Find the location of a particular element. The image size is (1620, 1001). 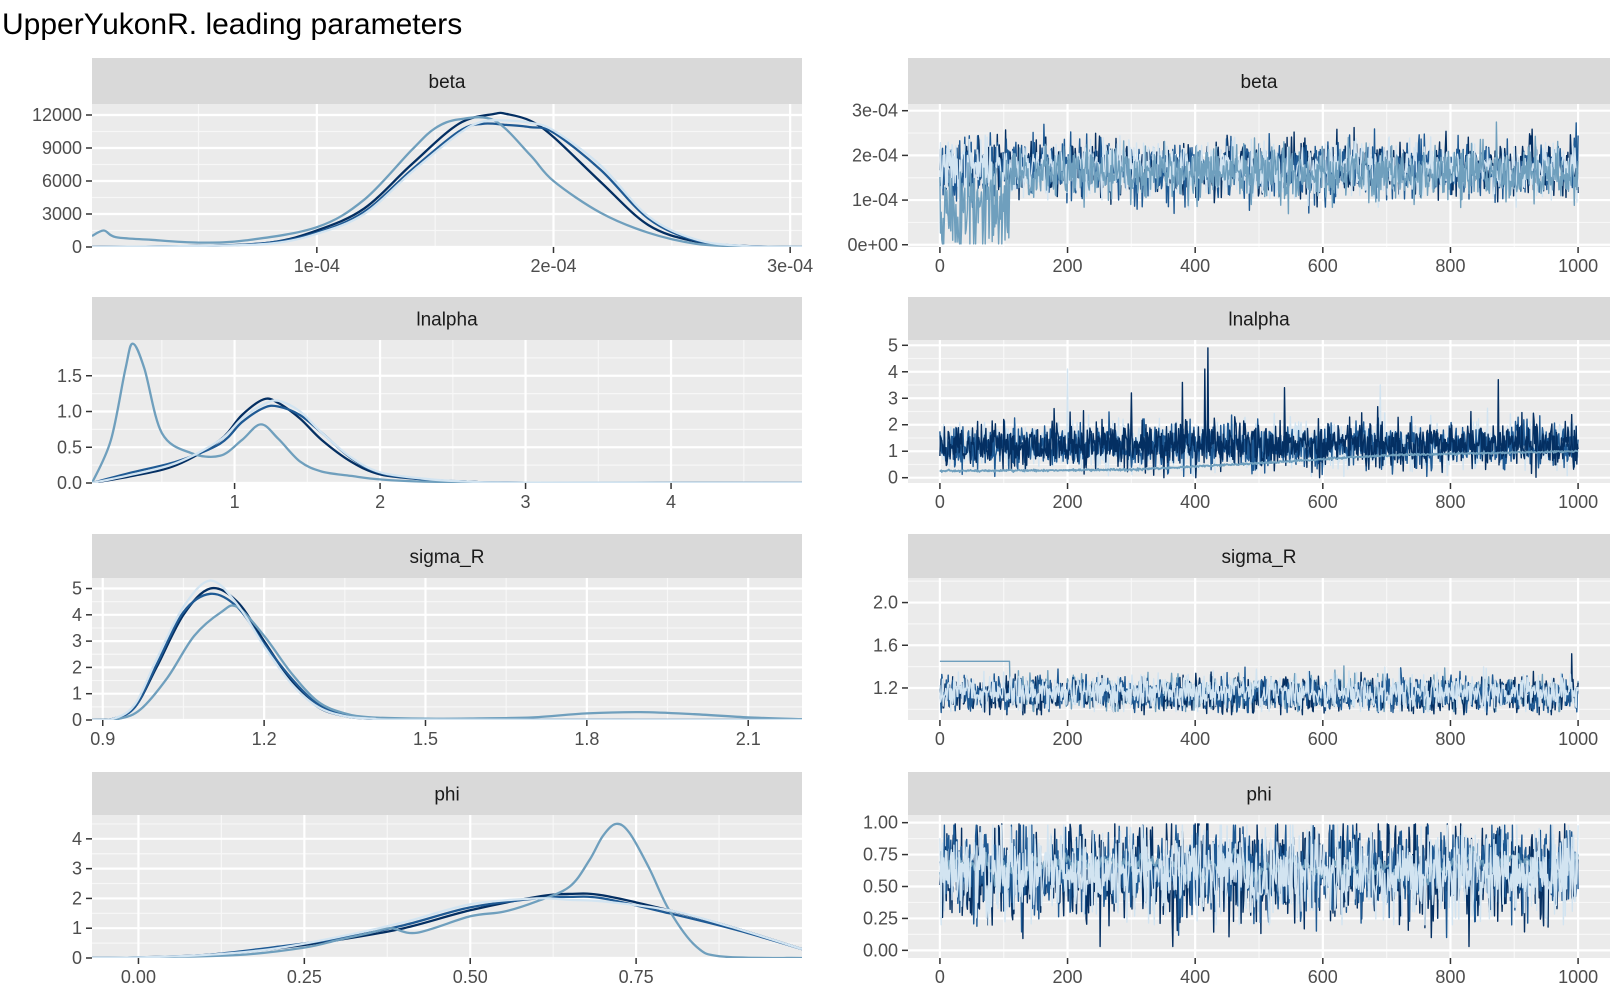

strip-density-sigma-r is located at coordinates (447, 556).